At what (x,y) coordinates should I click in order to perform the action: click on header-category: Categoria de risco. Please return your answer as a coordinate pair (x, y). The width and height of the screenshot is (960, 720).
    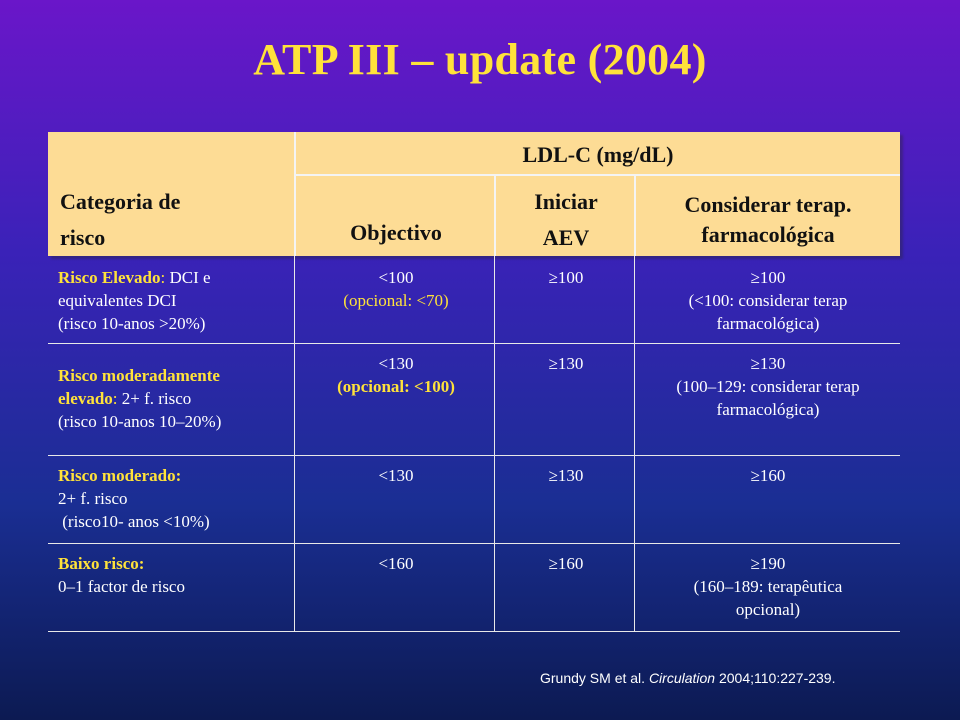
    Looking at the image, I should click on (120, 220).